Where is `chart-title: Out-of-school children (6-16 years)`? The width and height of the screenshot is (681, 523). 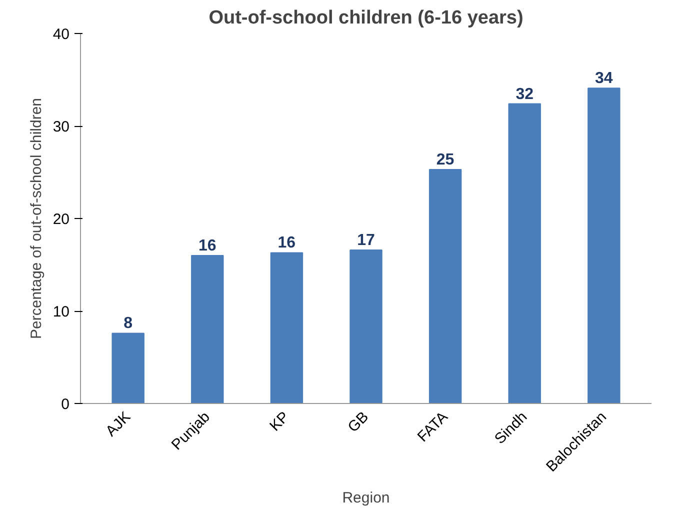
chart-title: Out-of-school children (6-16 years) is located at coordinates (366, 18).